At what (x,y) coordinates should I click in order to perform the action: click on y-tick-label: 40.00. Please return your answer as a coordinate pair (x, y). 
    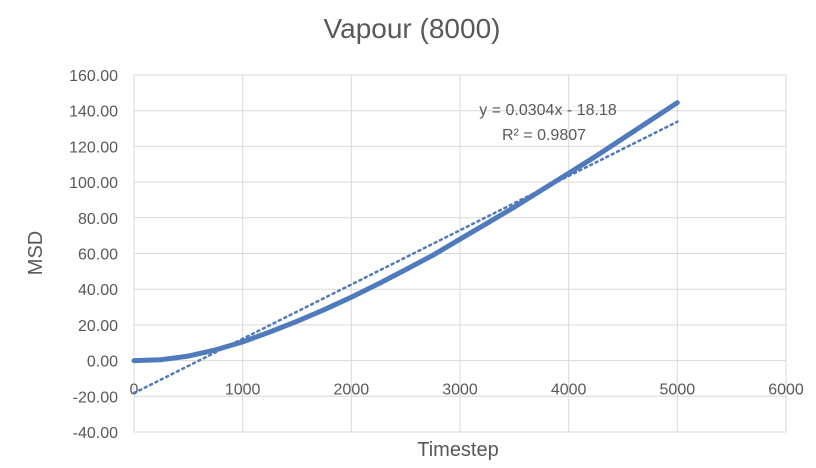
    Looking at the image, I should click on (98, 290).